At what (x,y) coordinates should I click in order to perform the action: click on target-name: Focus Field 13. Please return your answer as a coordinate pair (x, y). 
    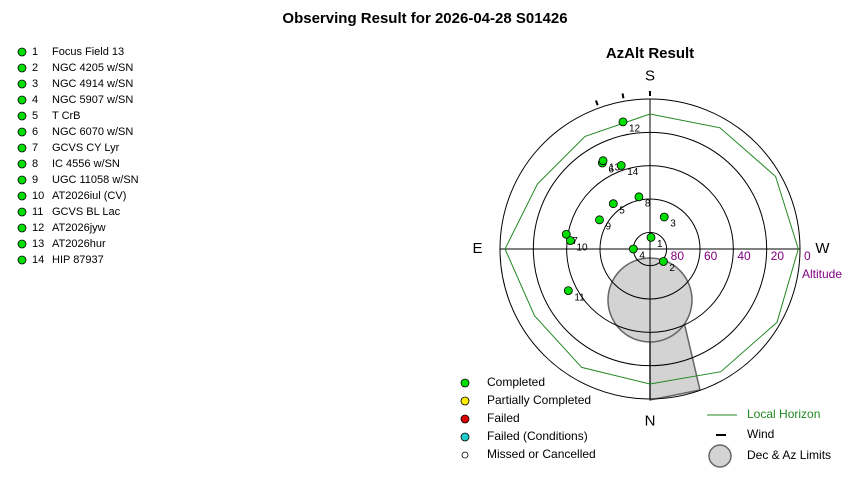
    Looking at the image, I should click on (88, 52).